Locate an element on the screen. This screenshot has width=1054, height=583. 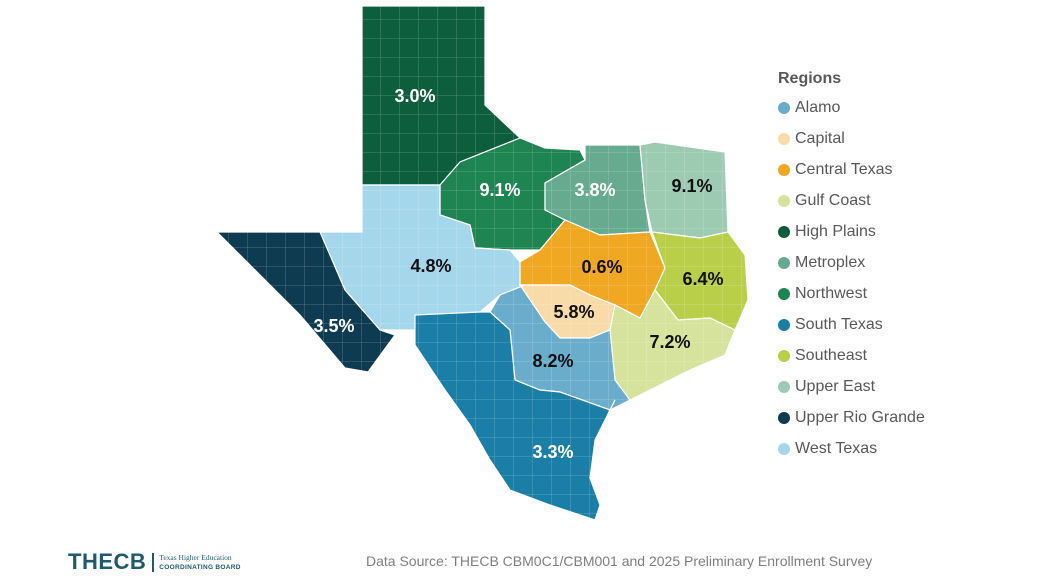
label-gulf-coast: 7.2% is located at coordinates (669, 342).